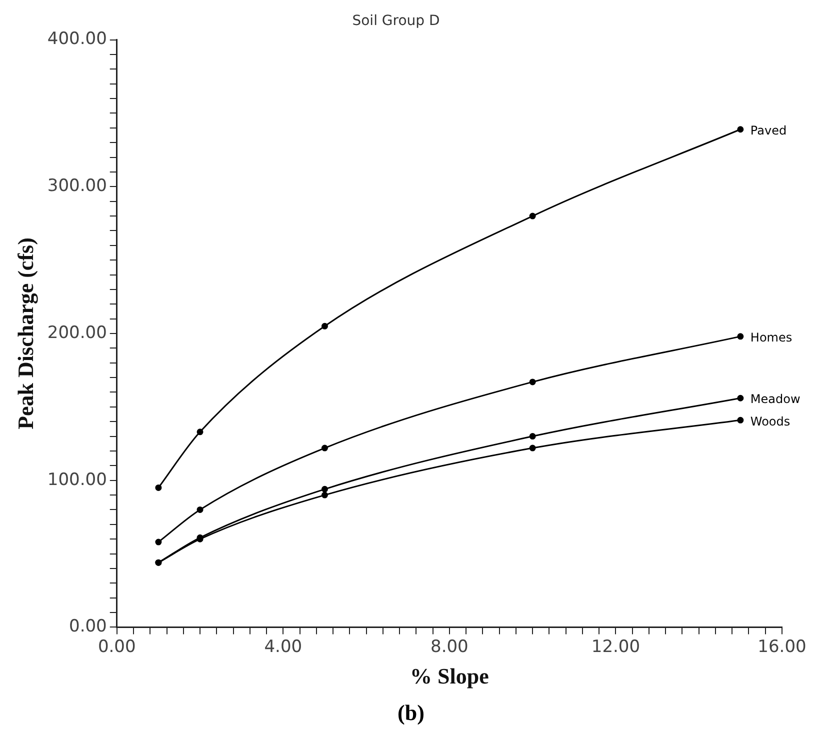 The image size is (822, 737). Describe the element at coordinates (88, 626) in the screenshot. I see `y-tick-label: 0.00` at that location.